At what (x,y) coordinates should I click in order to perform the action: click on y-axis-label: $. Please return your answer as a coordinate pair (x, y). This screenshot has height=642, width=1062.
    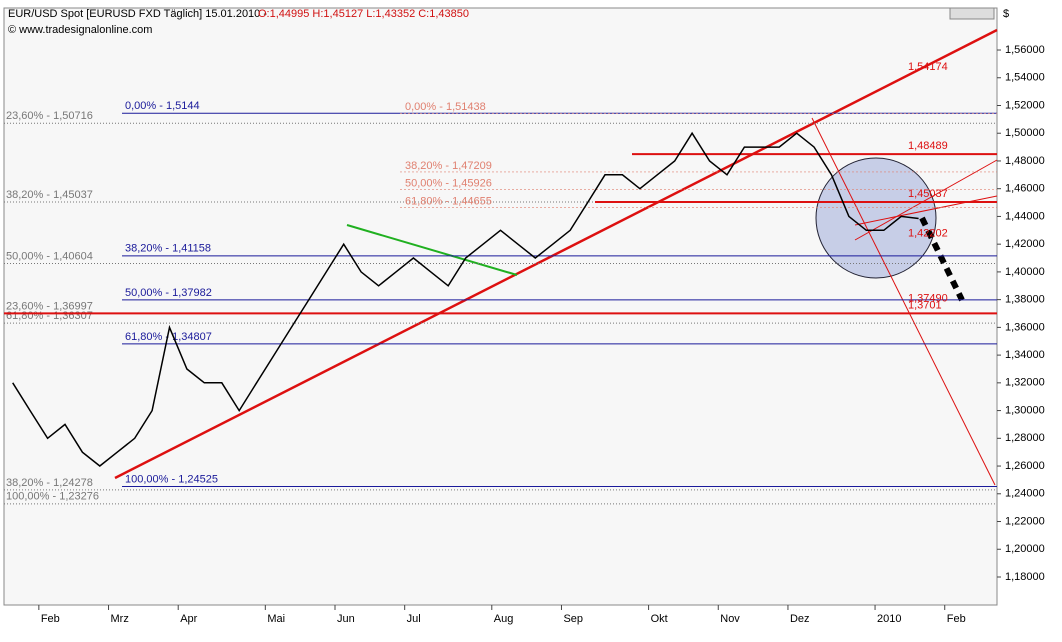
    Looking at the image, I should click on (1006, 14).